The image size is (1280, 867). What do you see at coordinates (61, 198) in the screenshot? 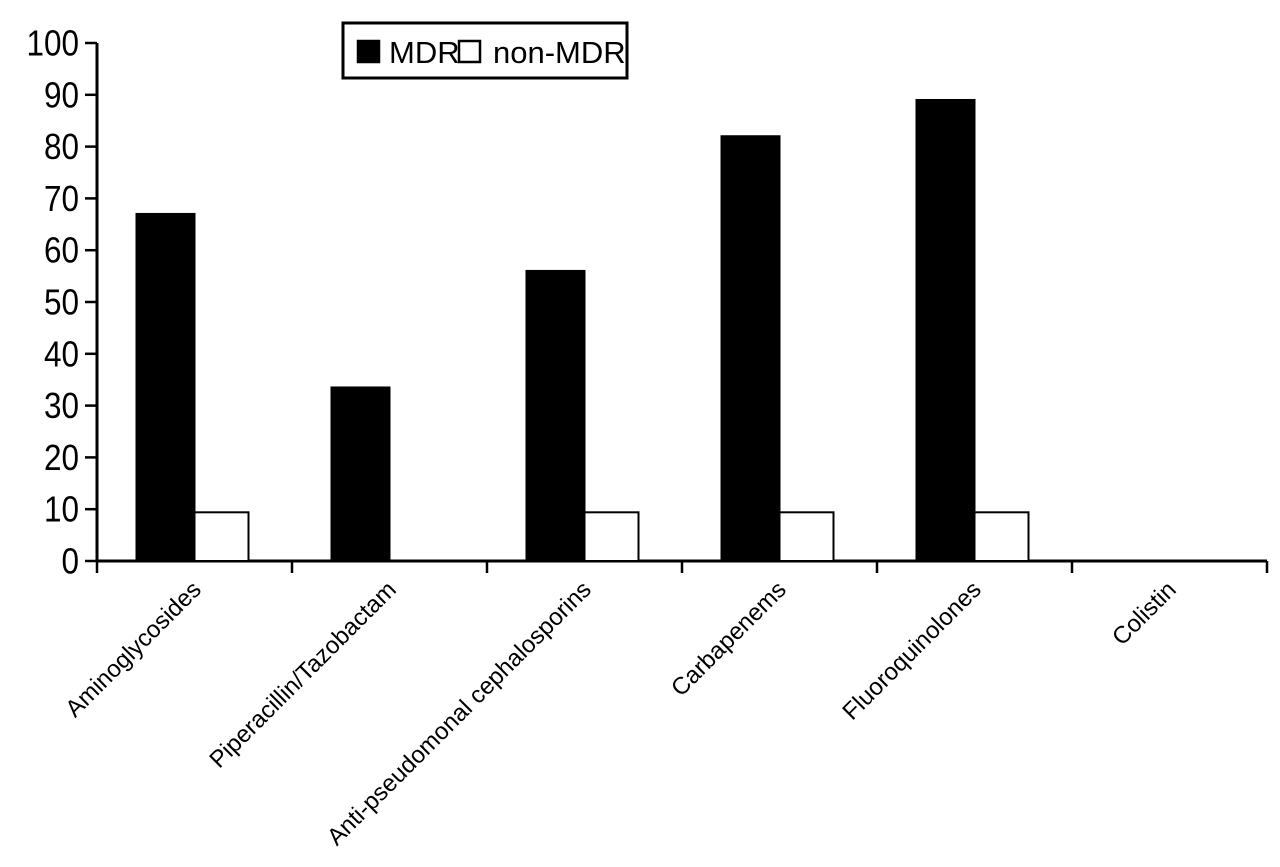
I see `y-tick-label: 70` at bounding box center [61, 198].